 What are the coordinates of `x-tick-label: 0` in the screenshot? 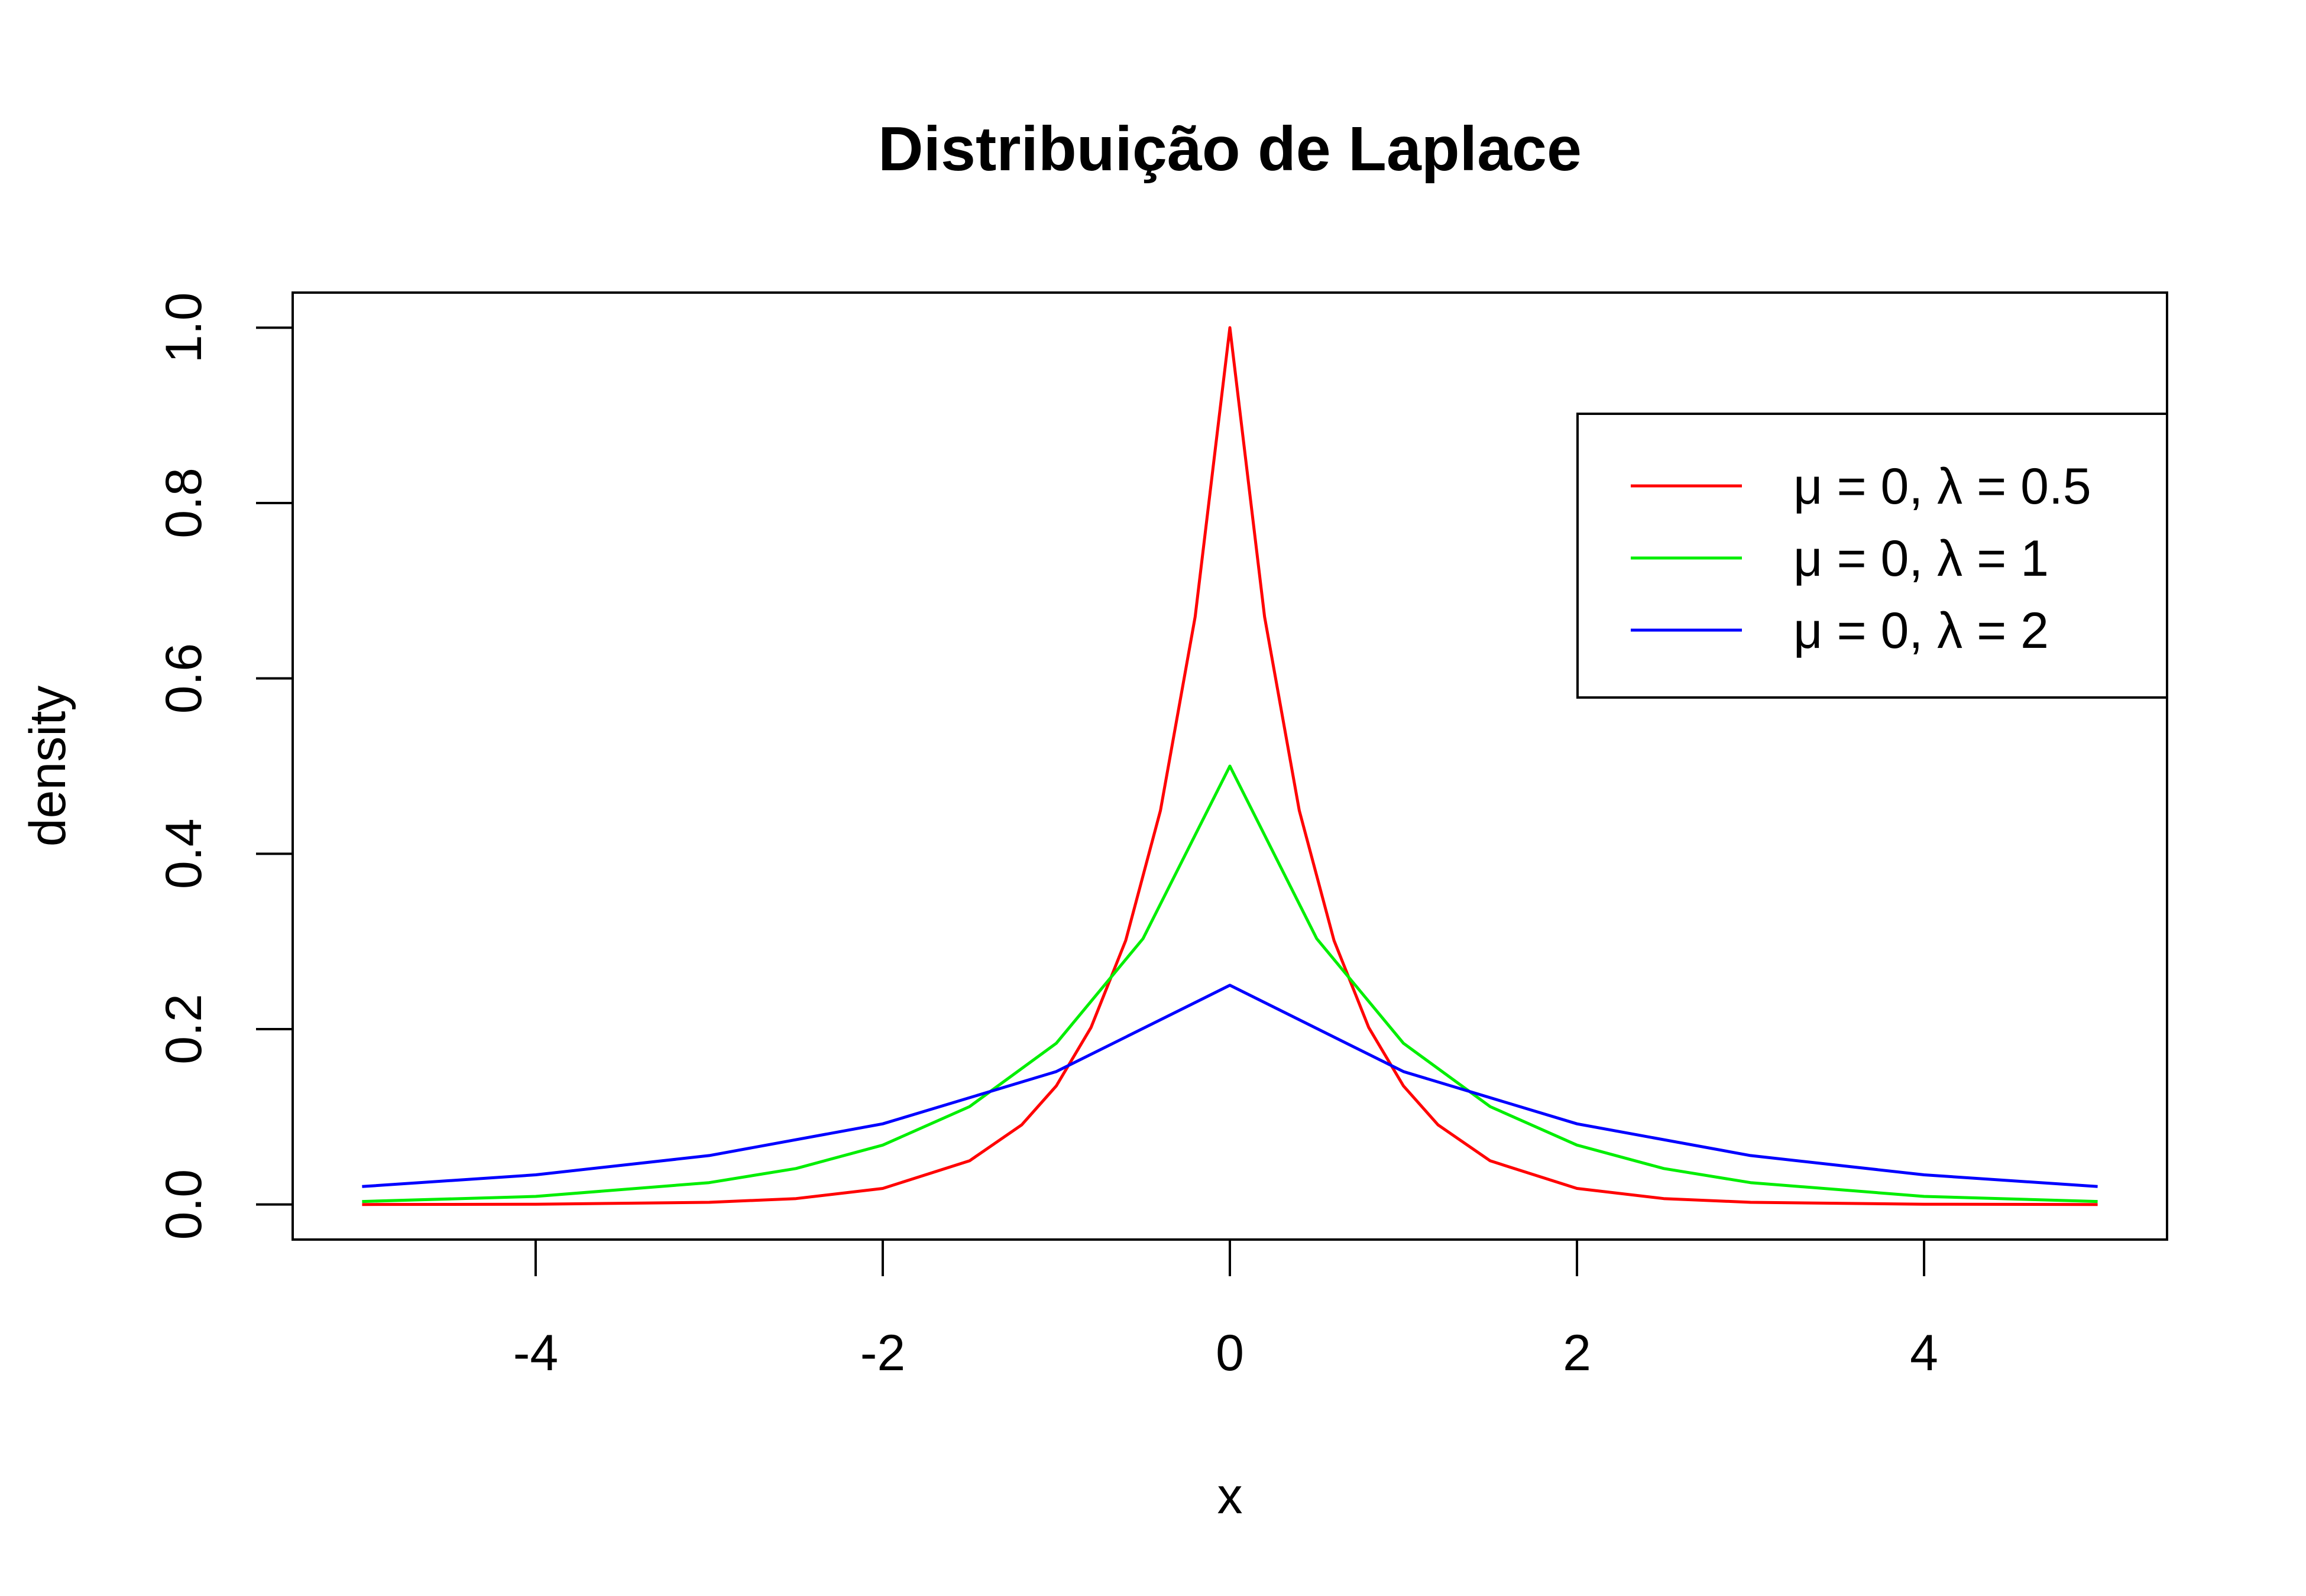 It's located at (1230, 1353).